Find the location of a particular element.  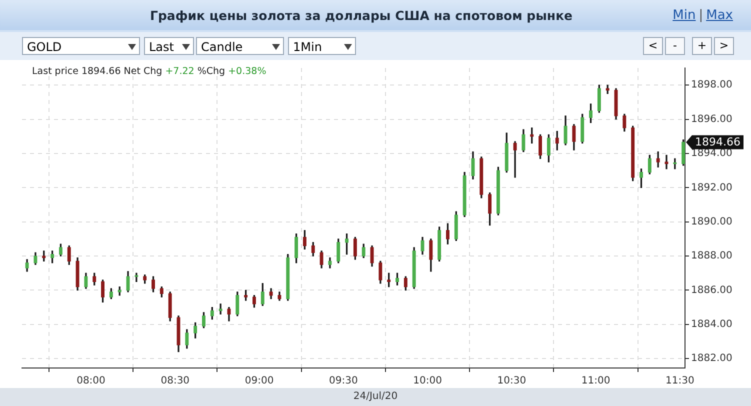

y-tick-label: 1888.00 is located at coordinates (711, 256).